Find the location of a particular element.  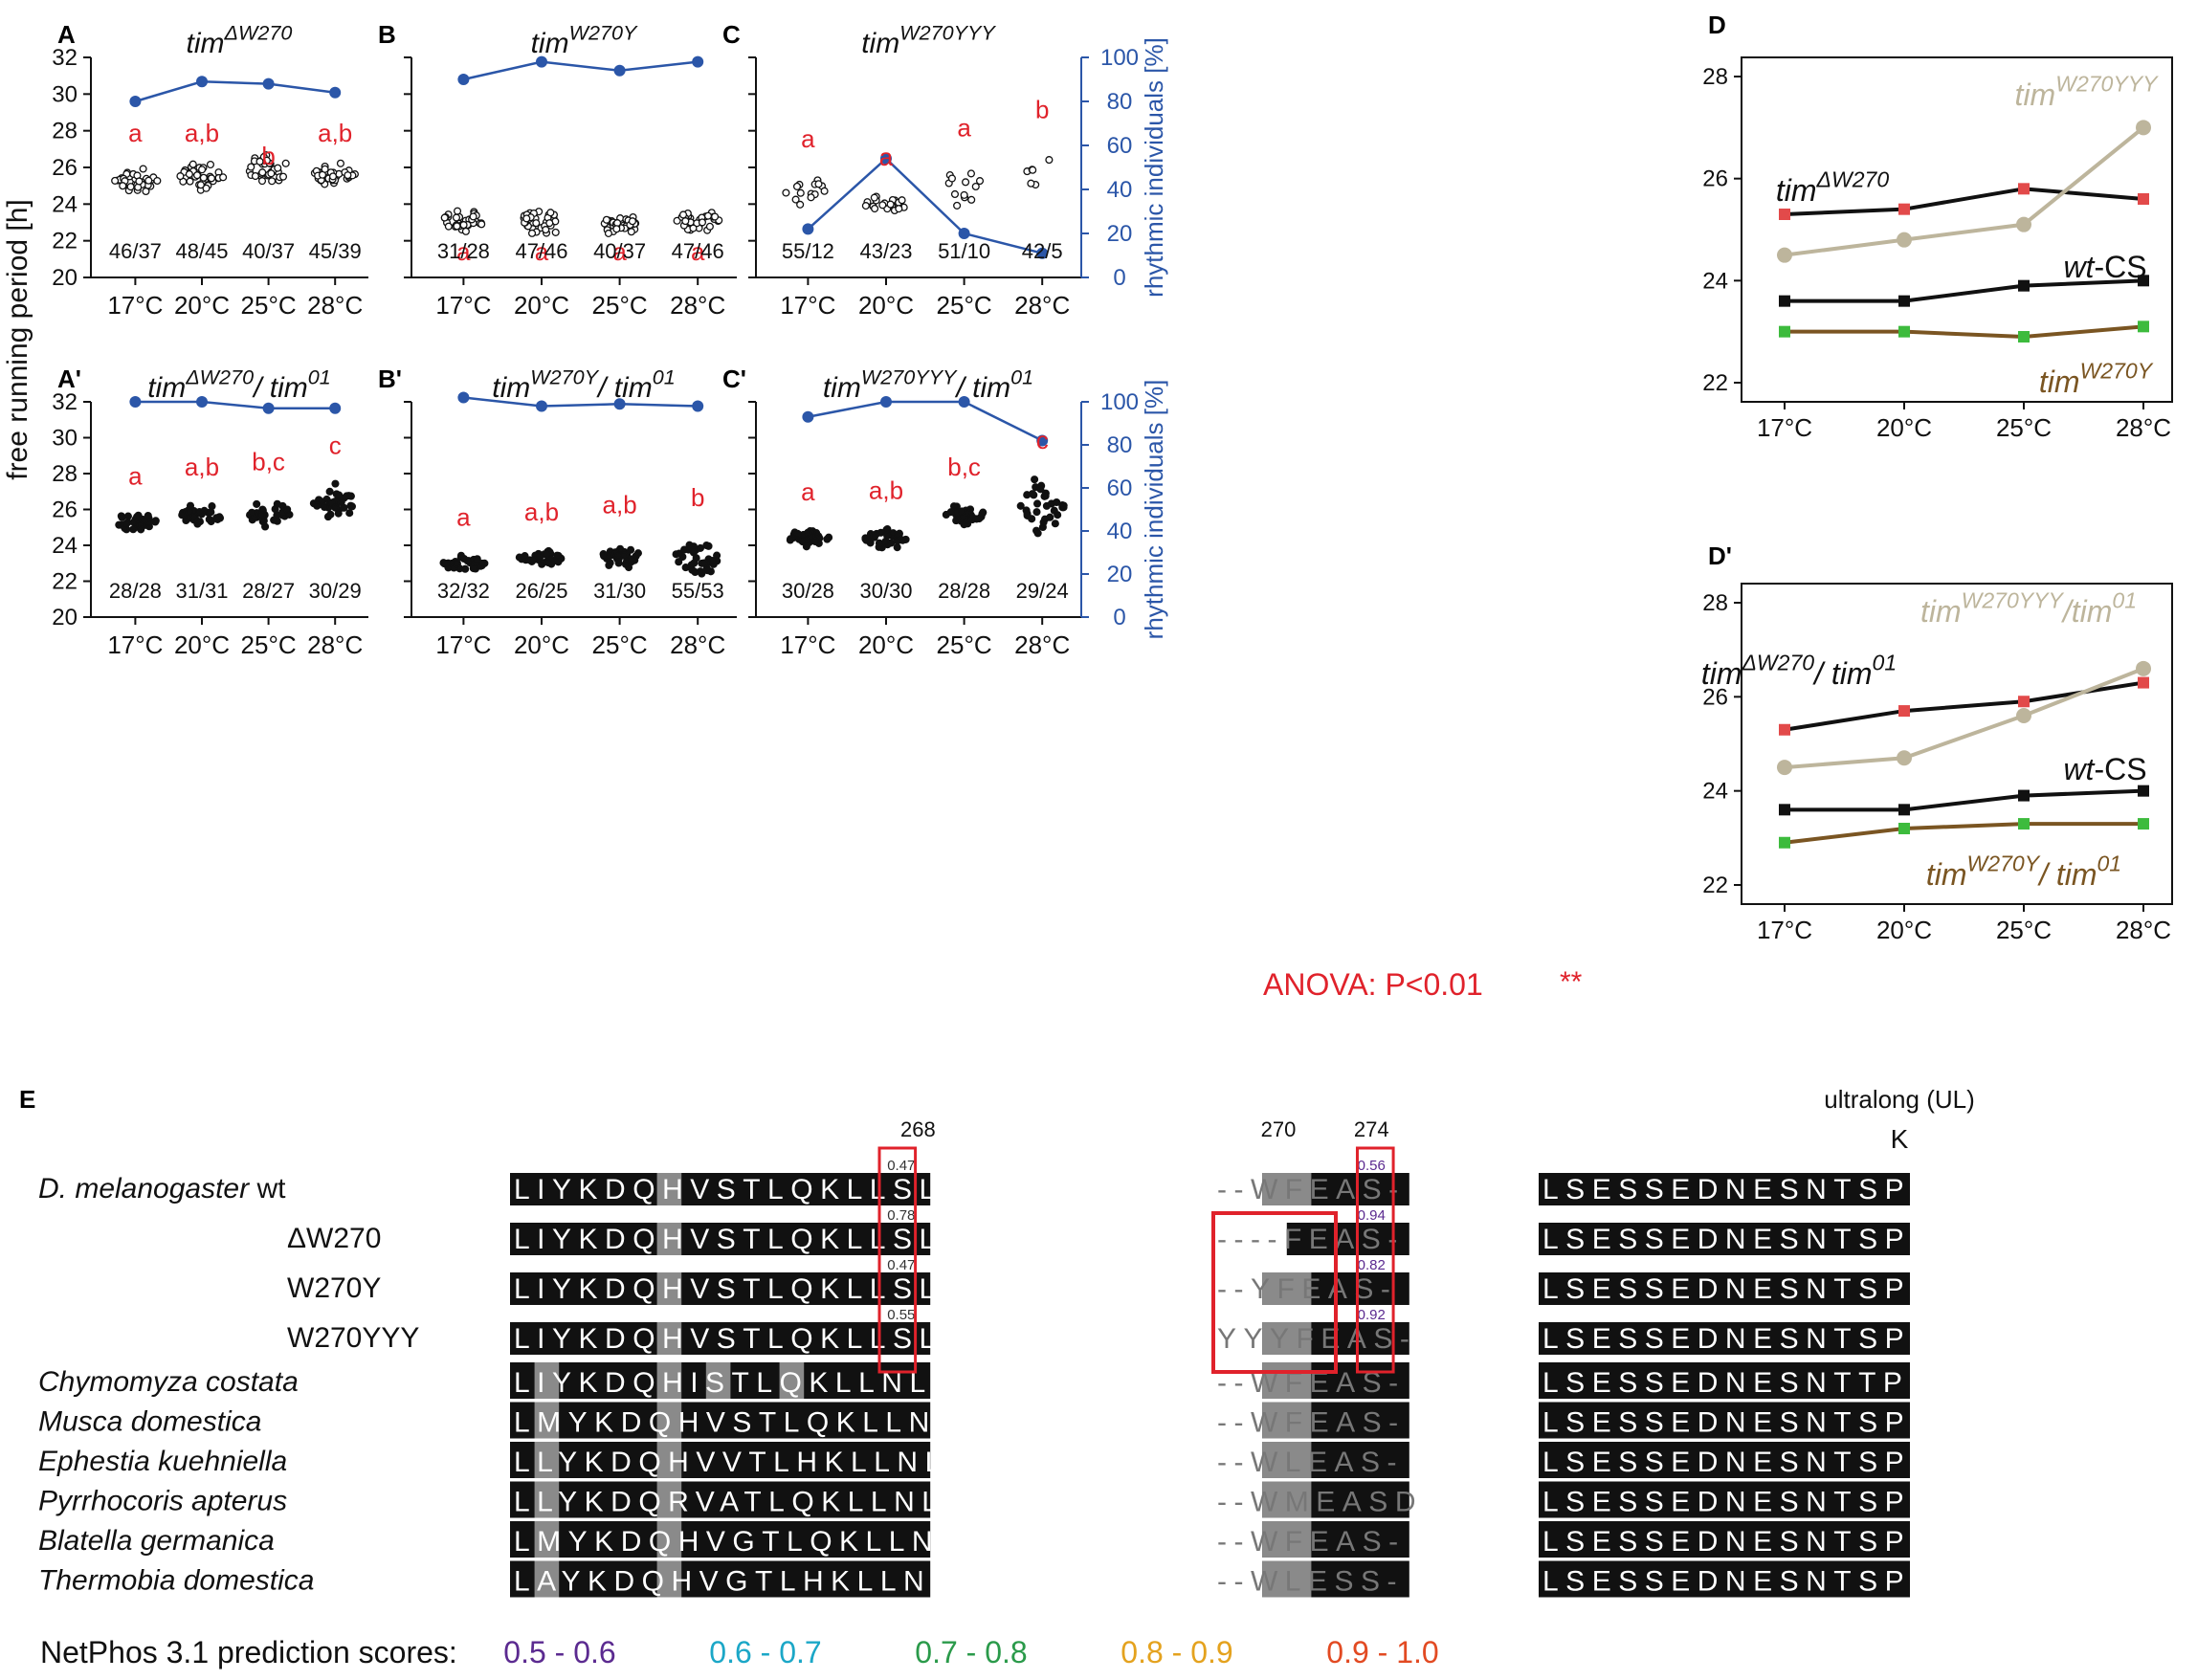

seq-name-part: Musca domestica is located at coordinates (149, 1422).